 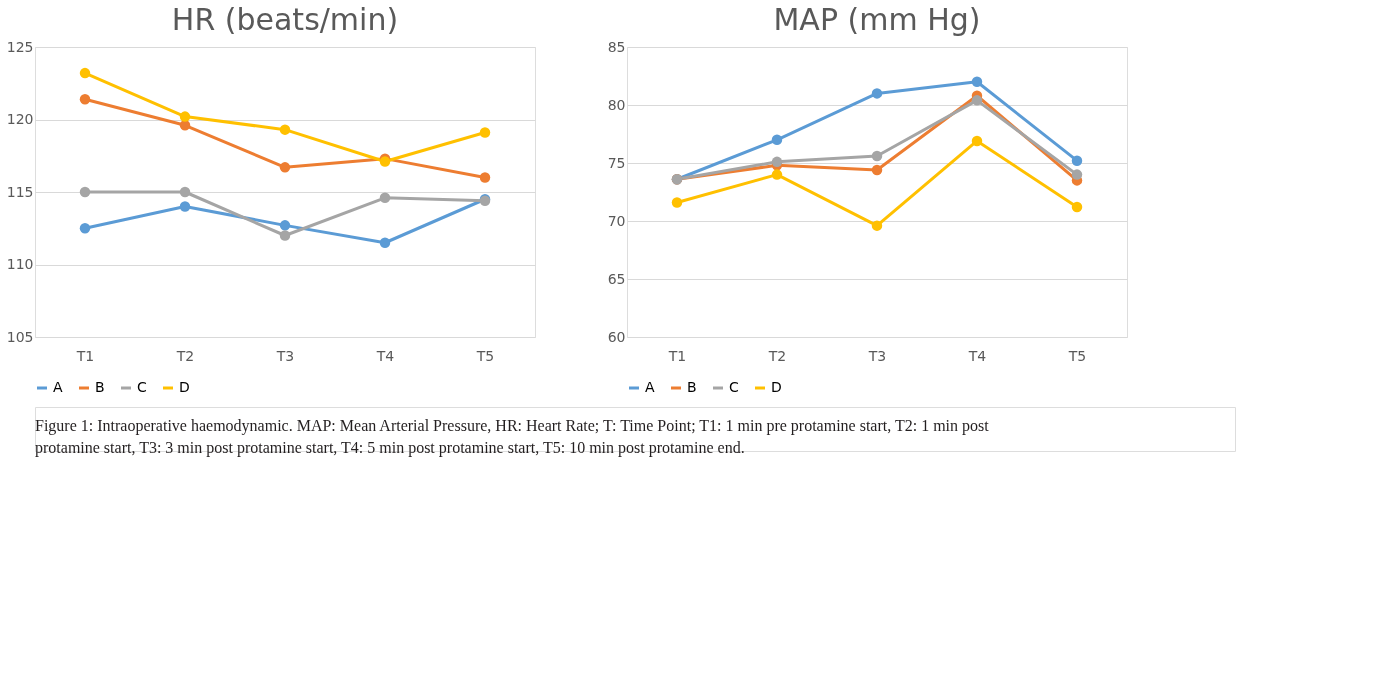 I want to click on chart-title: HR (beats/min), so click(x=285, y=19).